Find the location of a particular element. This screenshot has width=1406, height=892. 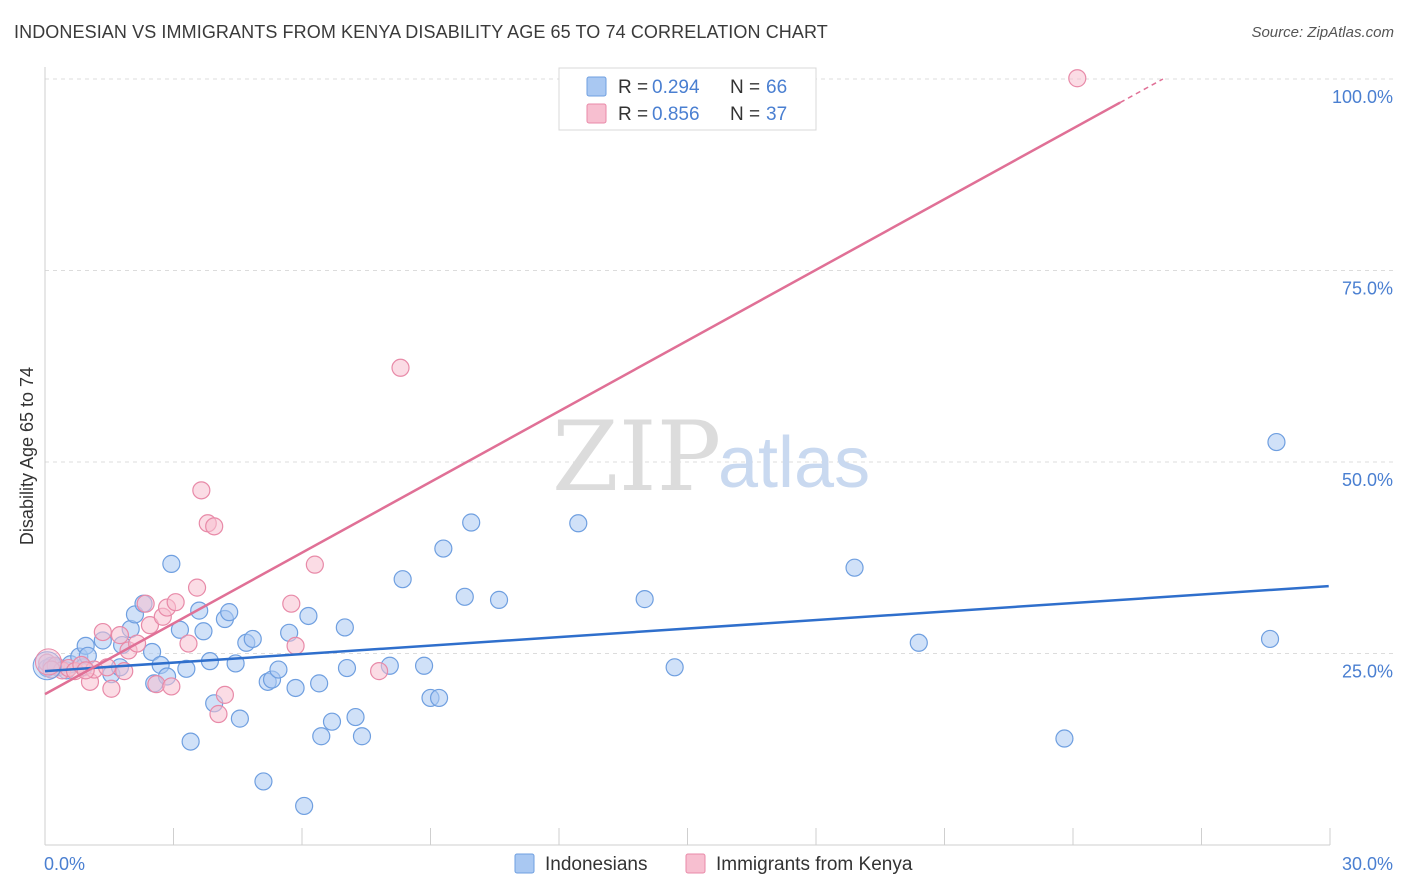

watermark-atlas: atlas is located at coordinates (794, 463).